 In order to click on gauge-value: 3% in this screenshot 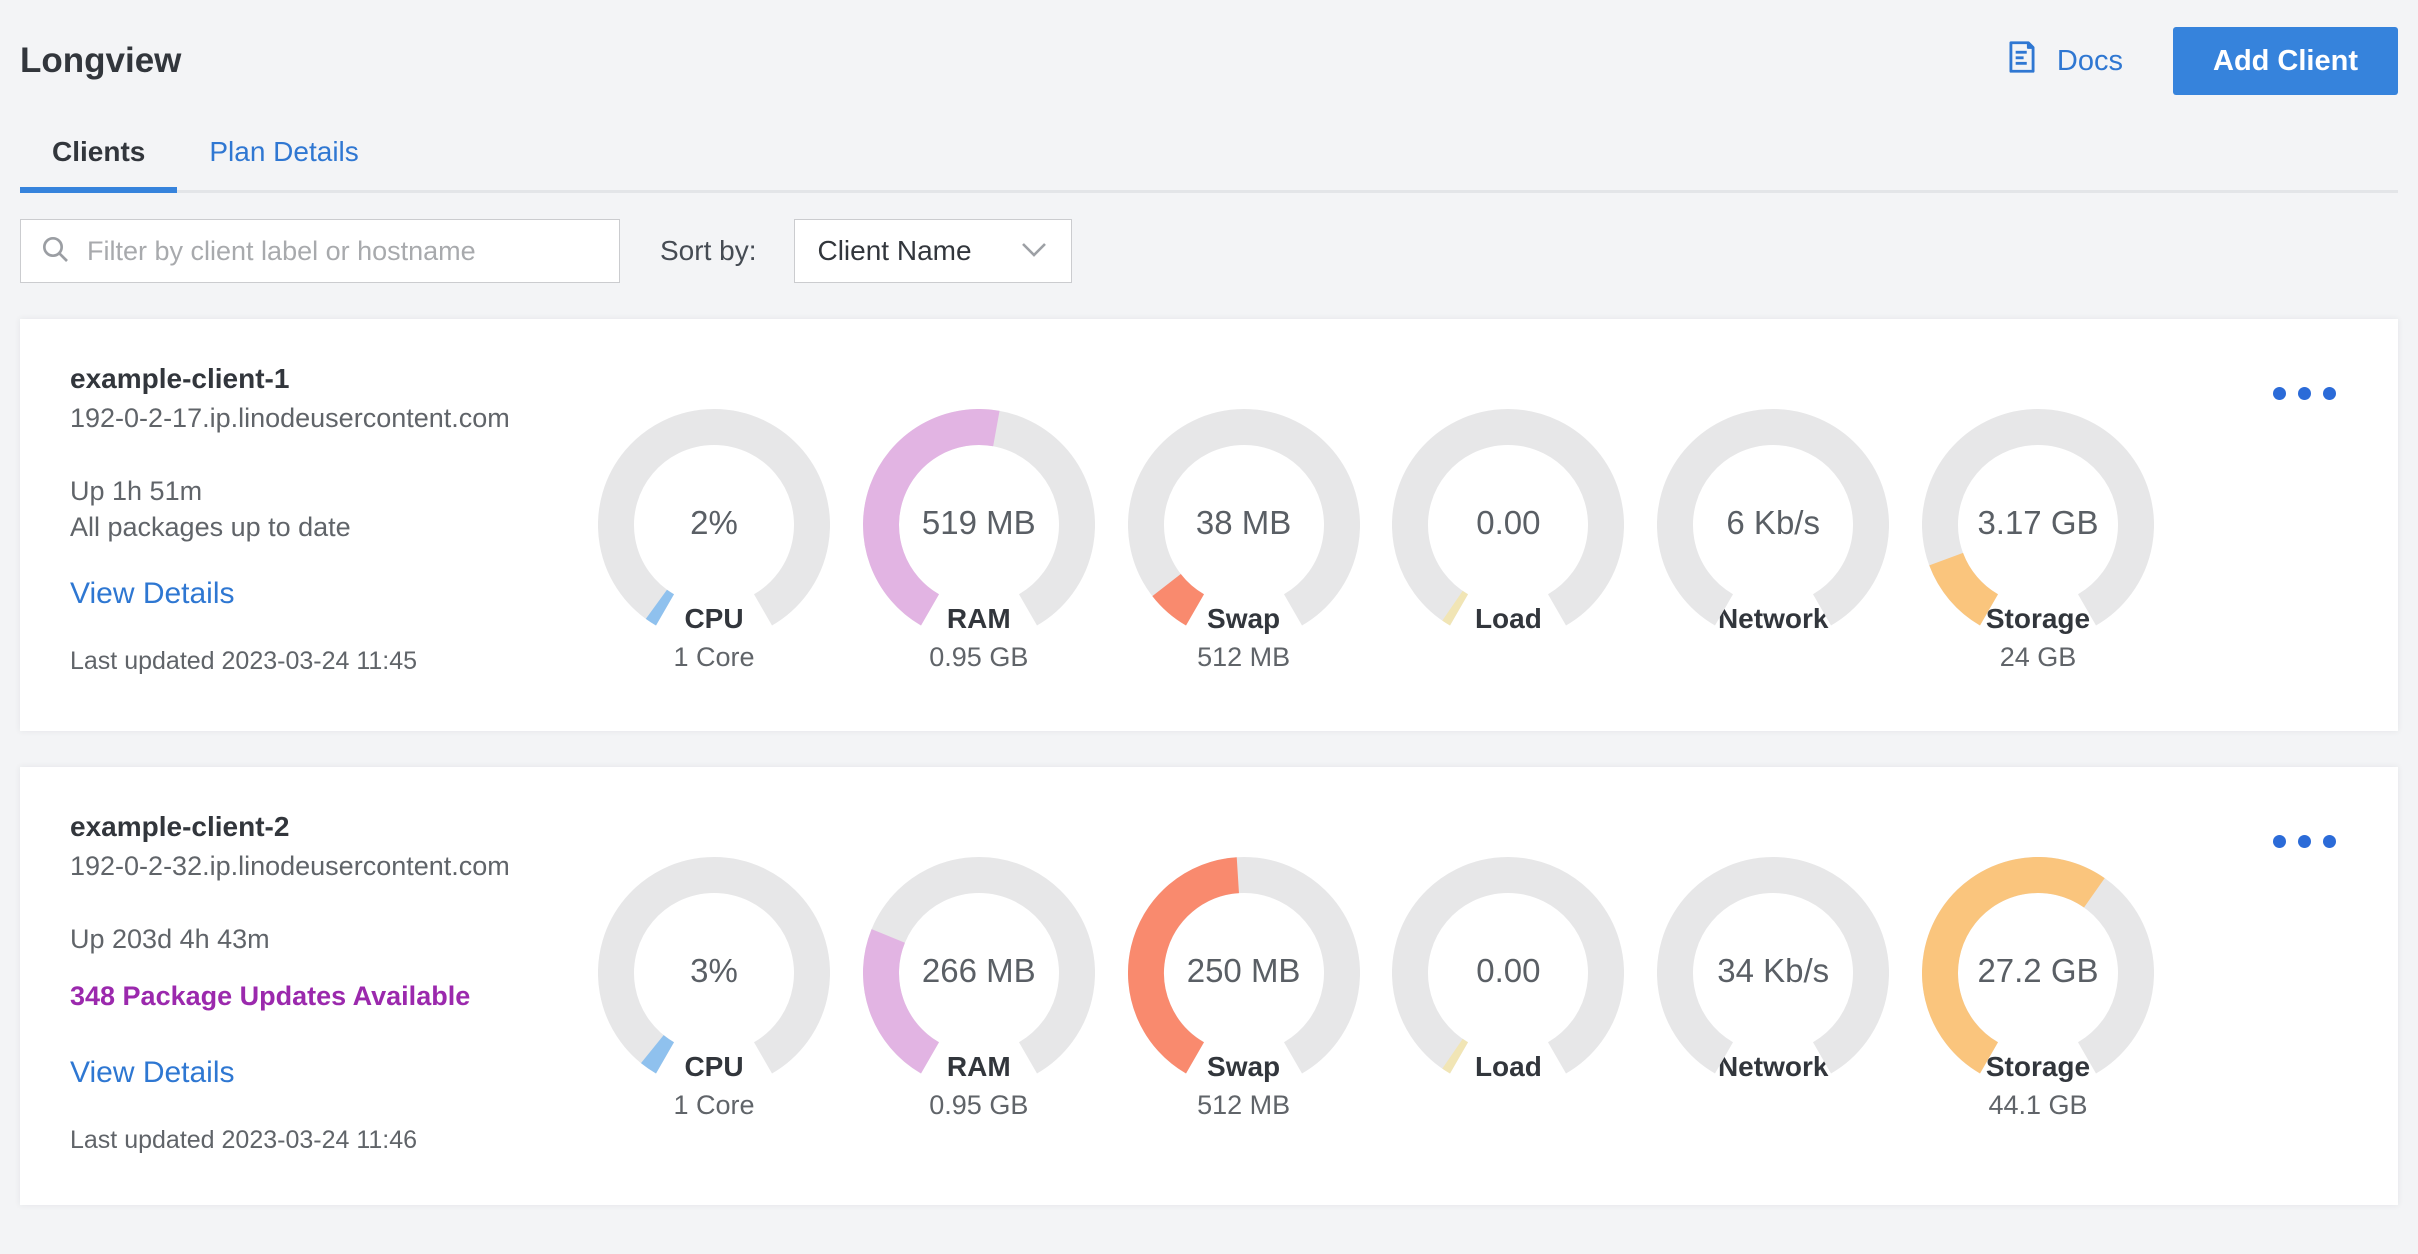, I will do `click(714, 970)`.